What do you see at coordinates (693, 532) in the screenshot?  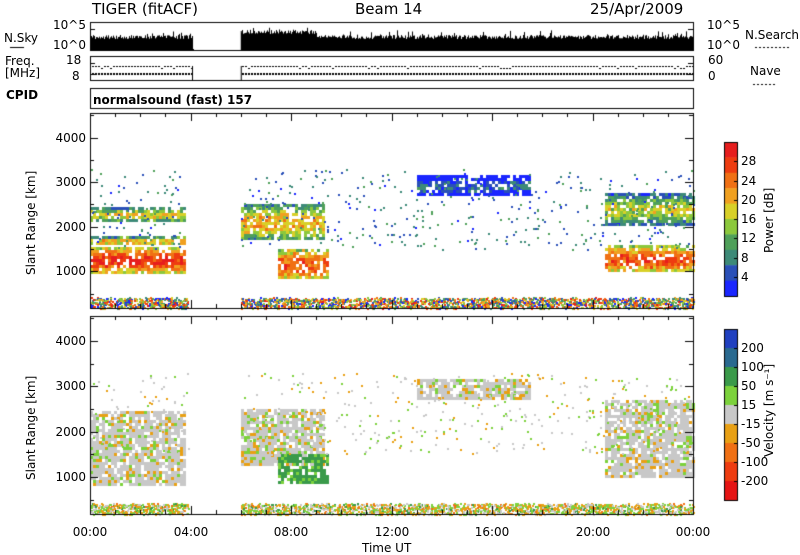 I see `x-tick-6: 00:00` at bounding box center [693, 532].